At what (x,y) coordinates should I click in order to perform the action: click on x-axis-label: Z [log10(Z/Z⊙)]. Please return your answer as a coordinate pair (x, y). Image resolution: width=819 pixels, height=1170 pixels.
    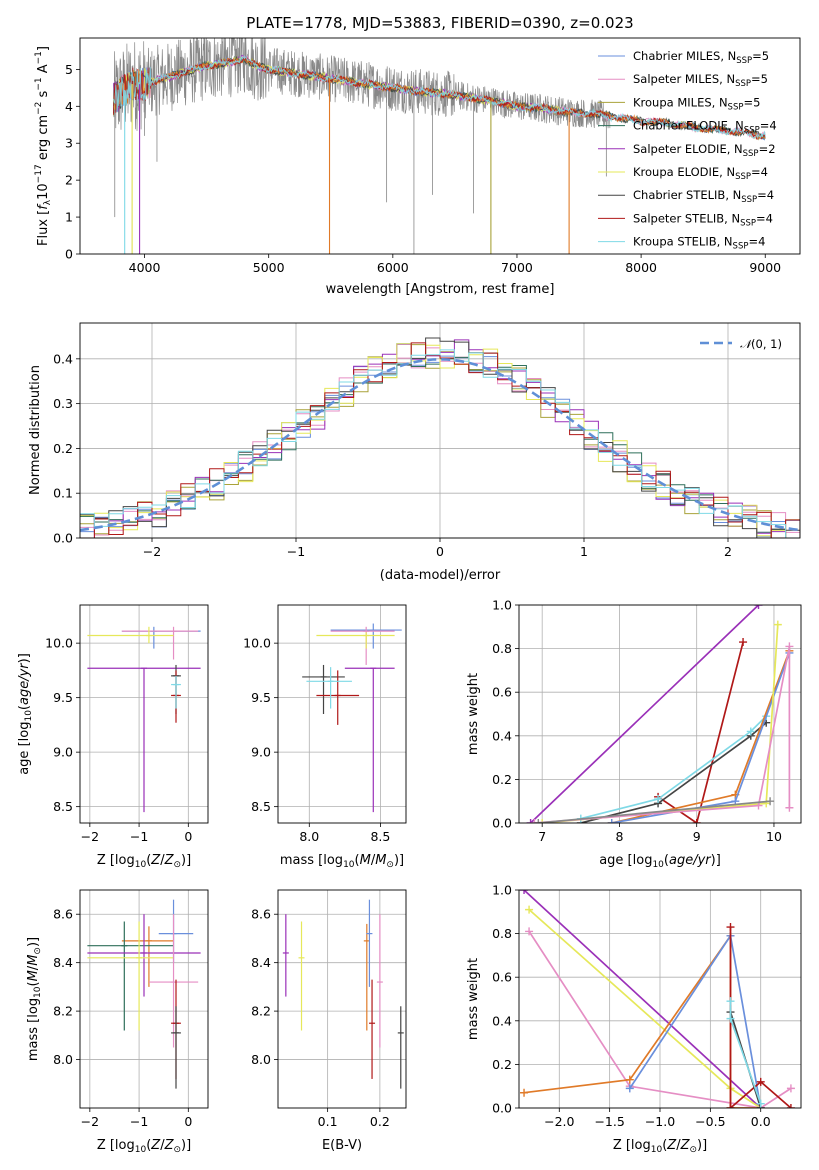
    Looking at the image, I should click on (660, 1146).